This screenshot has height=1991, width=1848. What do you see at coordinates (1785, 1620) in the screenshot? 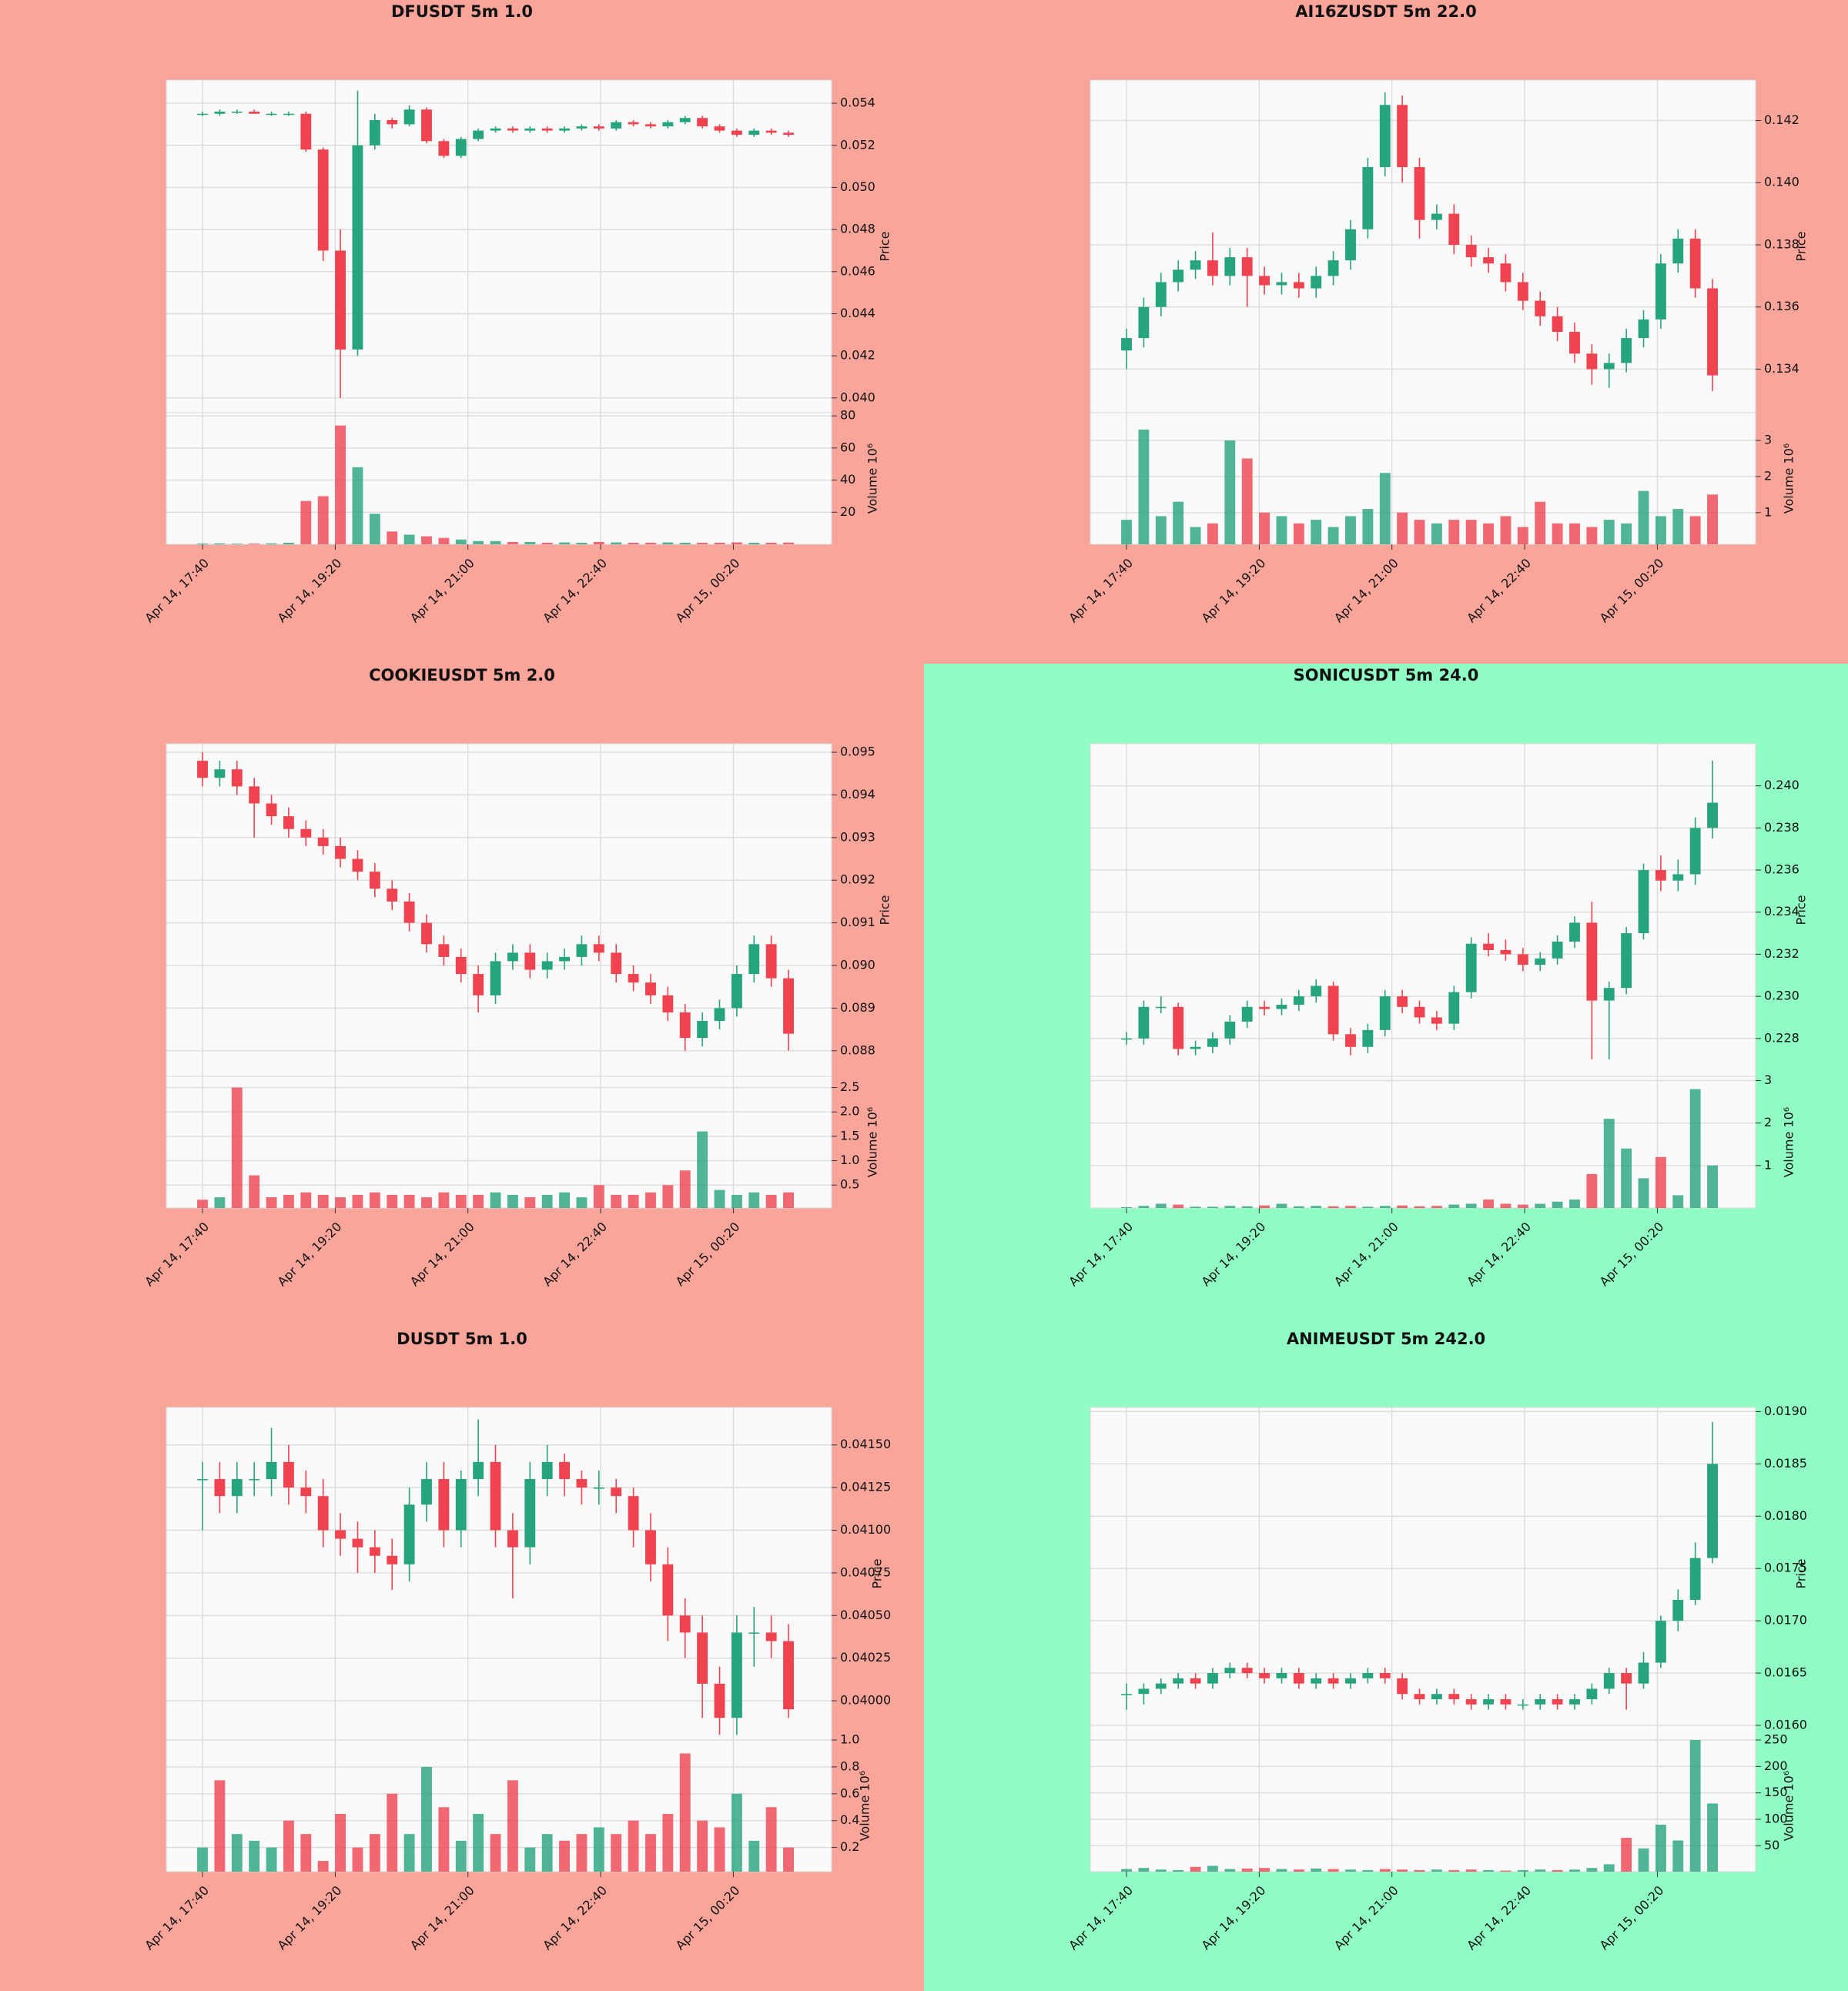
I see `y-tick-label: 0.0170` at bounding box center [1785, 1620].